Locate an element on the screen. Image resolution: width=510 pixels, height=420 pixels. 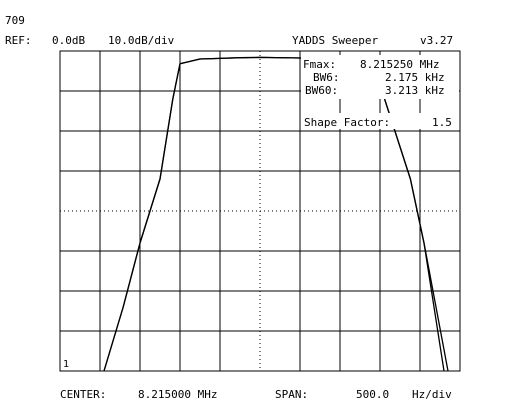
shape-factor-panel is located at coordinates (380, 121).